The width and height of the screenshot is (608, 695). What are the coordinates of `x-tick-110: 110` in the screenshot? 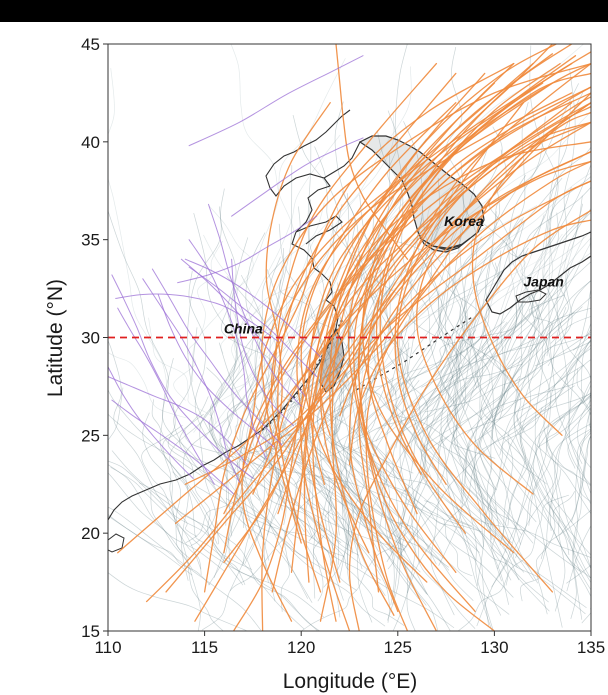 It's located at (108, 644).